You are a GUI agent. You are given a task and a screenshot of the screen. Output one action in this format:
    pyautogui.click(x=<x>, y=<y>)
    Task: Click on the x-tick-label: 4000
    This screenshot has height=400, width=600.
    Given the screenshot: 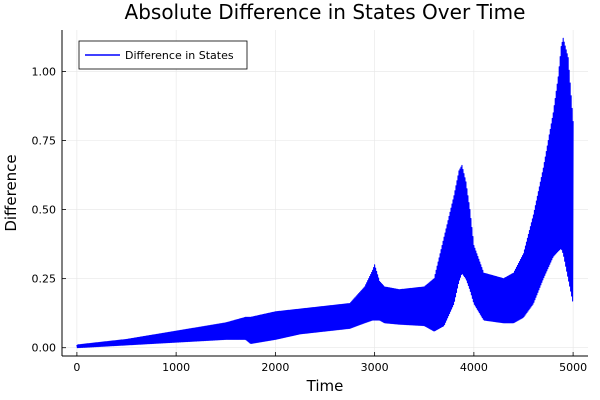 What is the action you would take?
    pyautogui.click(x=474, y=367)
    